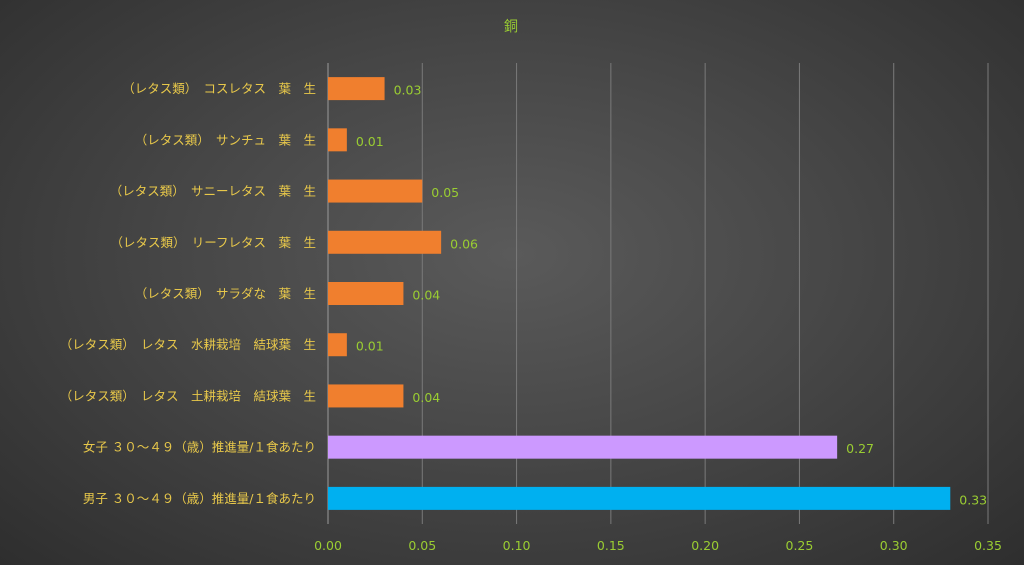 The width and height of the screenshot is (1024, 565). I want to click on x-tick-label: 0.25, so click(800, 545).